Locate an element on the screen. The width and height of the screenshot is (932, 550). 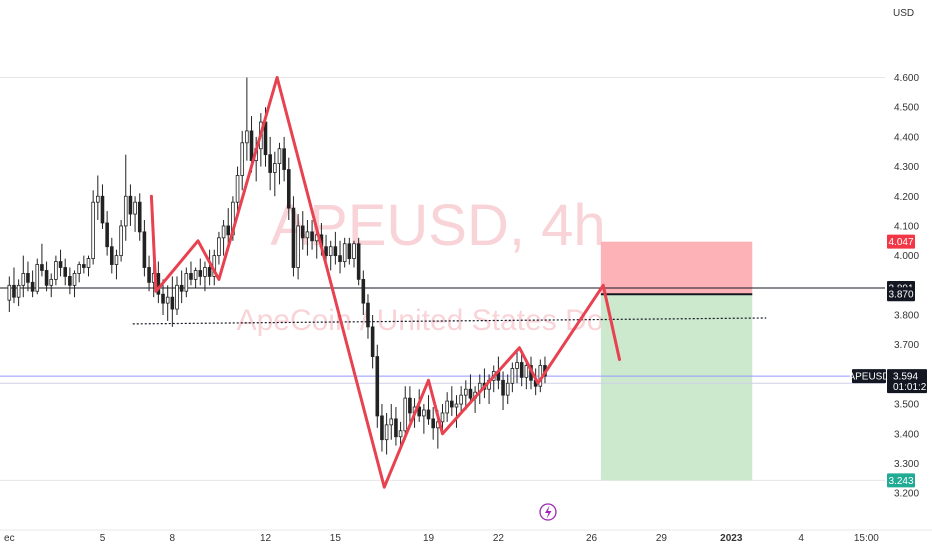
short-position-tool is located at coordinates (676, 361).